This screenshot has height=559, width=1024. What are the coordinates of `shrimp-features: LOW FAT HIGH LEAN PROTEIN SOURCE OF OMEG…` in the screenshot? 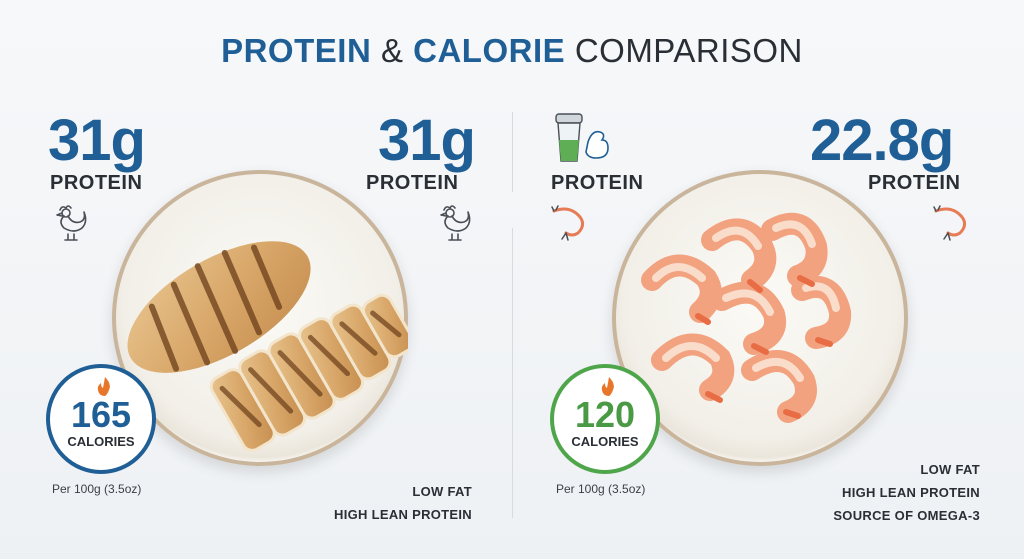 It's located at (906, 492).